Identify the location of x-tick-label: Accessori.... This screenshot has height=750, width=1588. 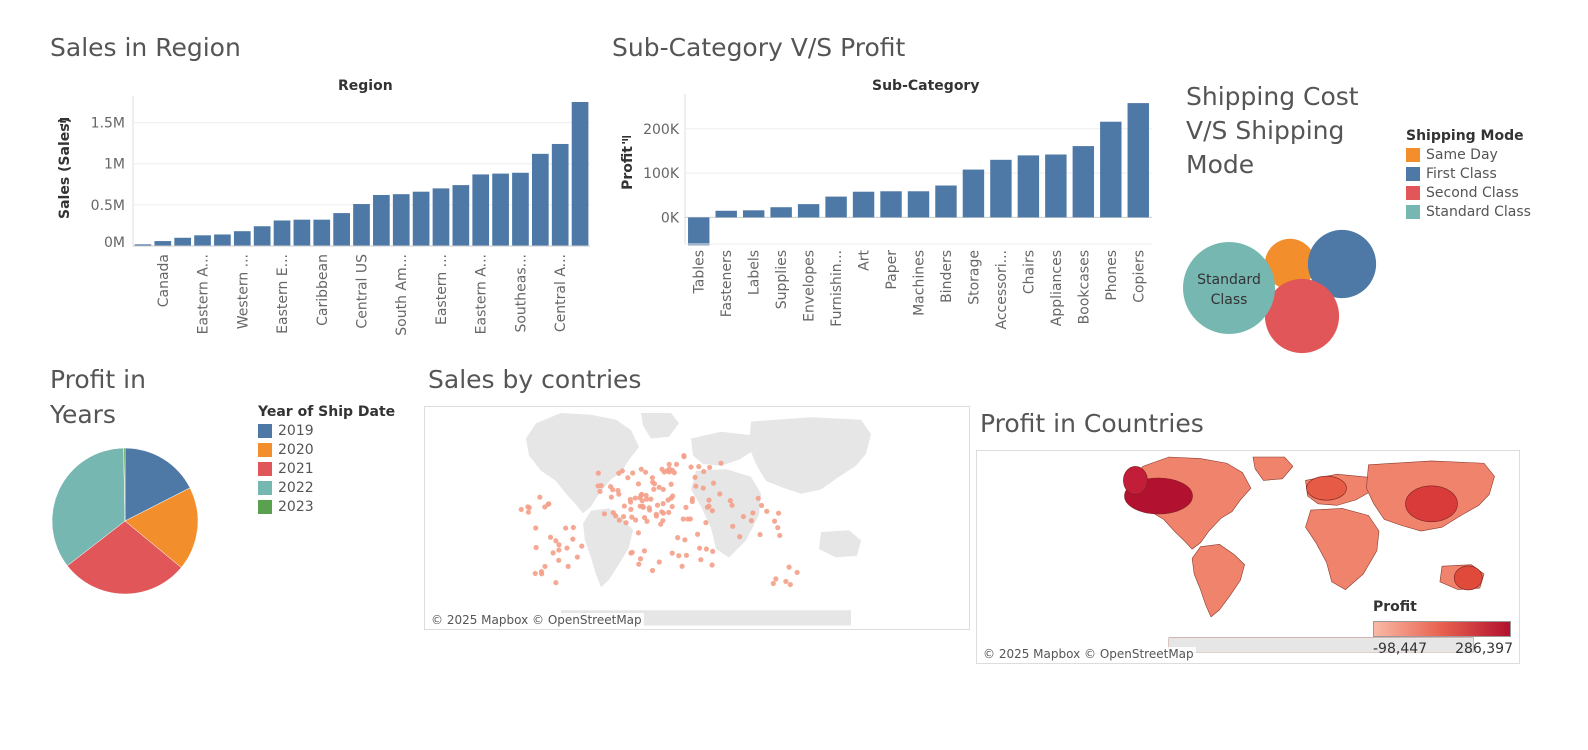
(1002, 290).